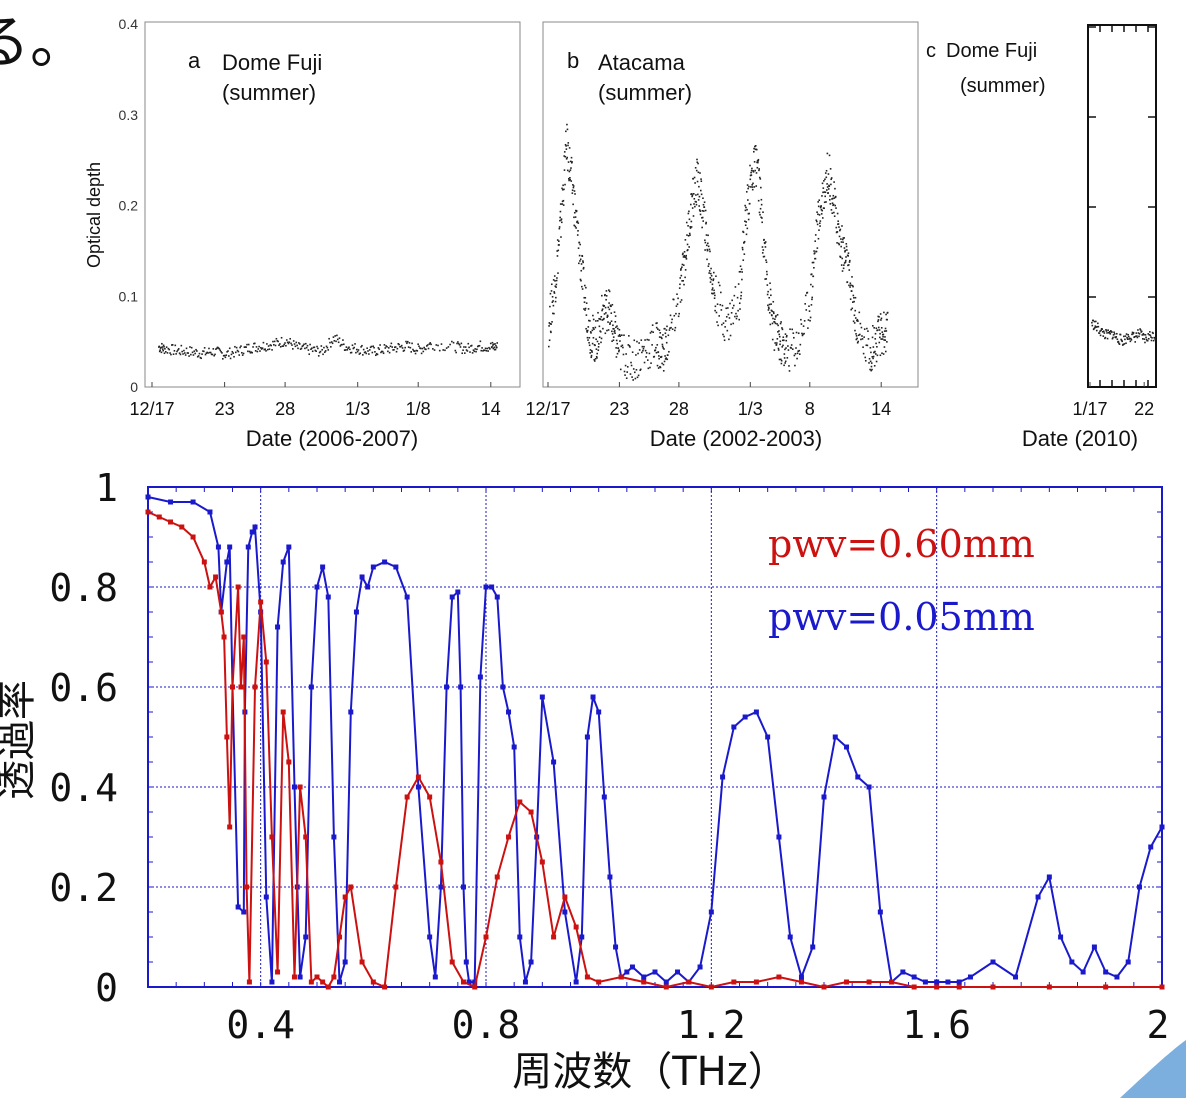 The width and height of the screenshot is (1186, 1098). Describe the element at coordinates (106, 488) in the screenshot. I see `transmission-ytick-label: 1` at that location.